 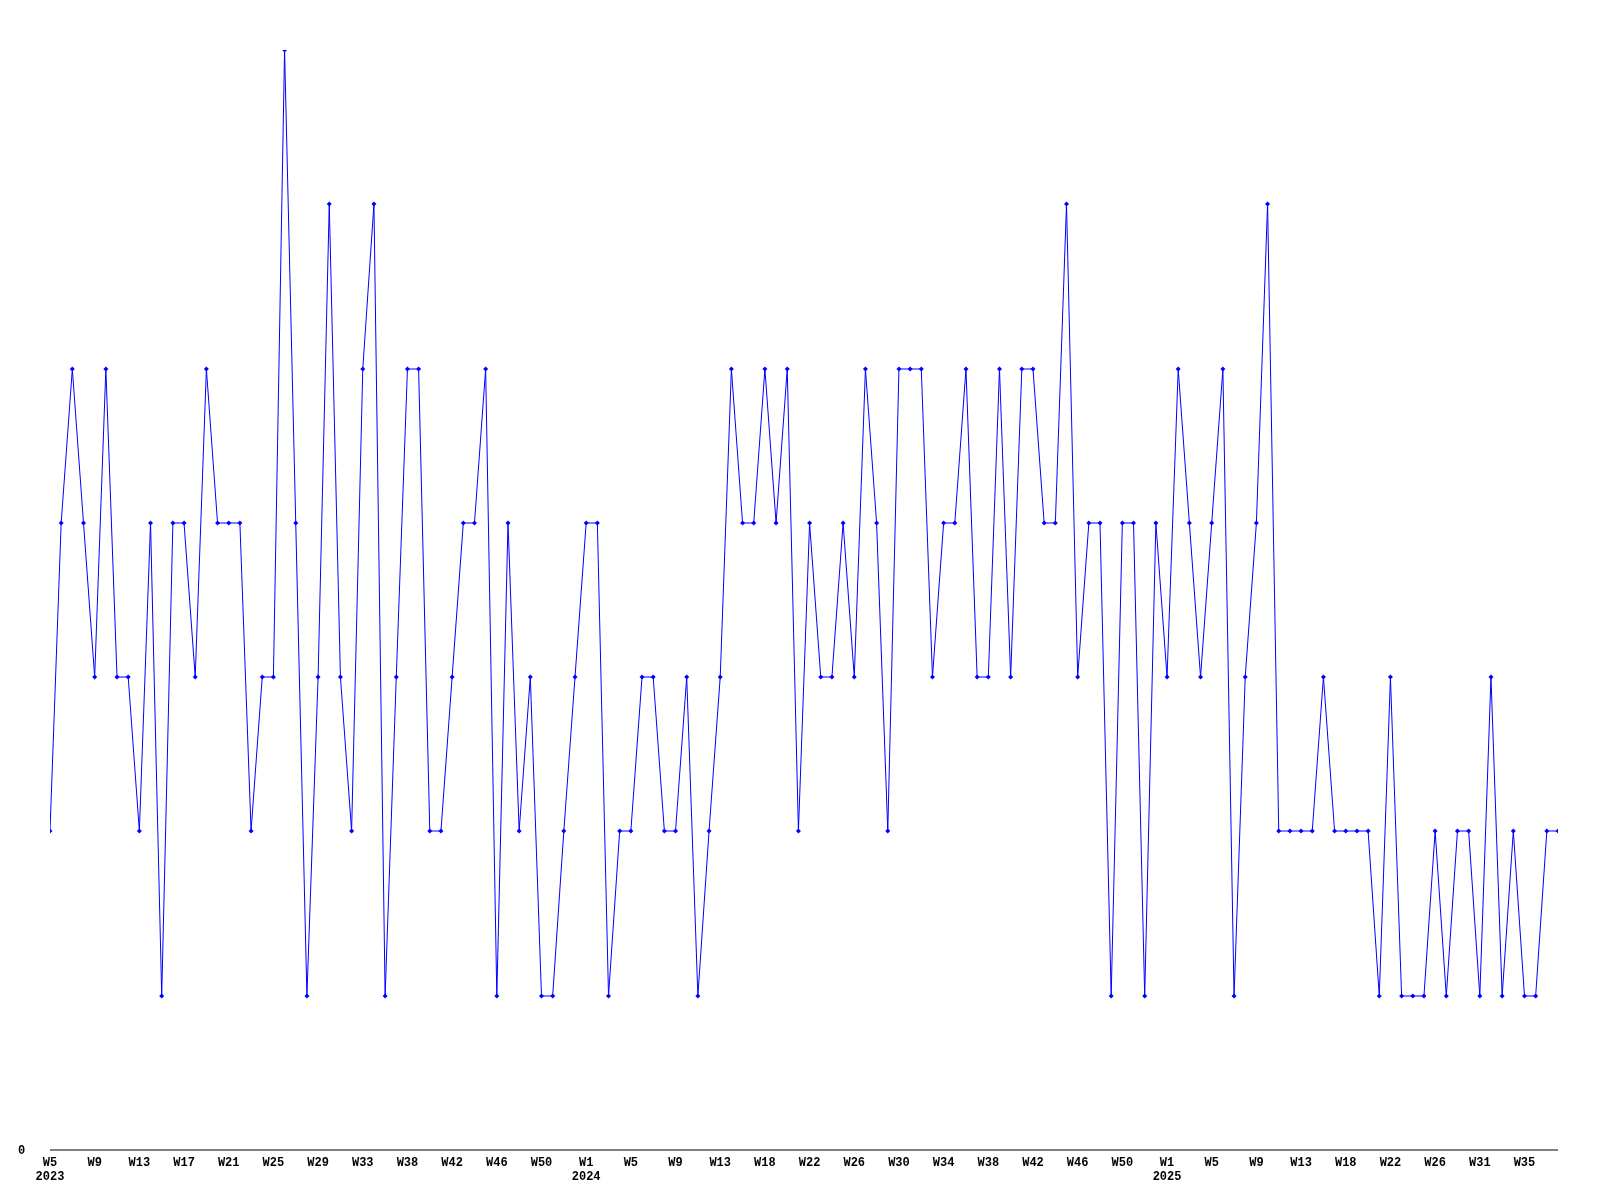 I want to click on x-tick-label: W30, so click(x=899, y=1163).